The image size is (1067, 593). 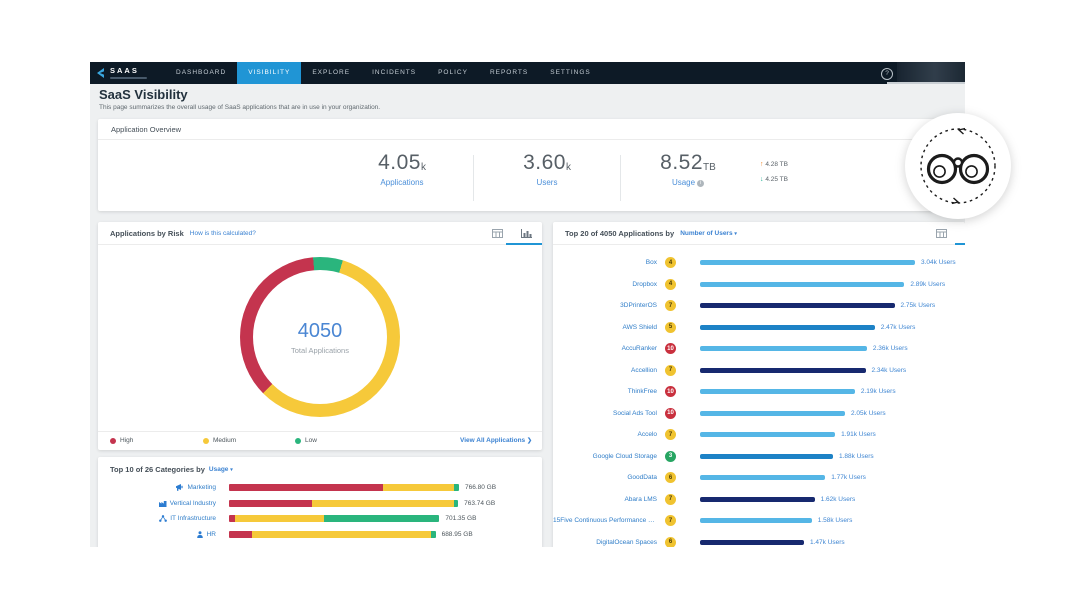 What do you see at coordinates (708, 233) in the screenshot?
I see `apps-sort-dropdown: Number of Users ▾` at bounding box center [708, 233].